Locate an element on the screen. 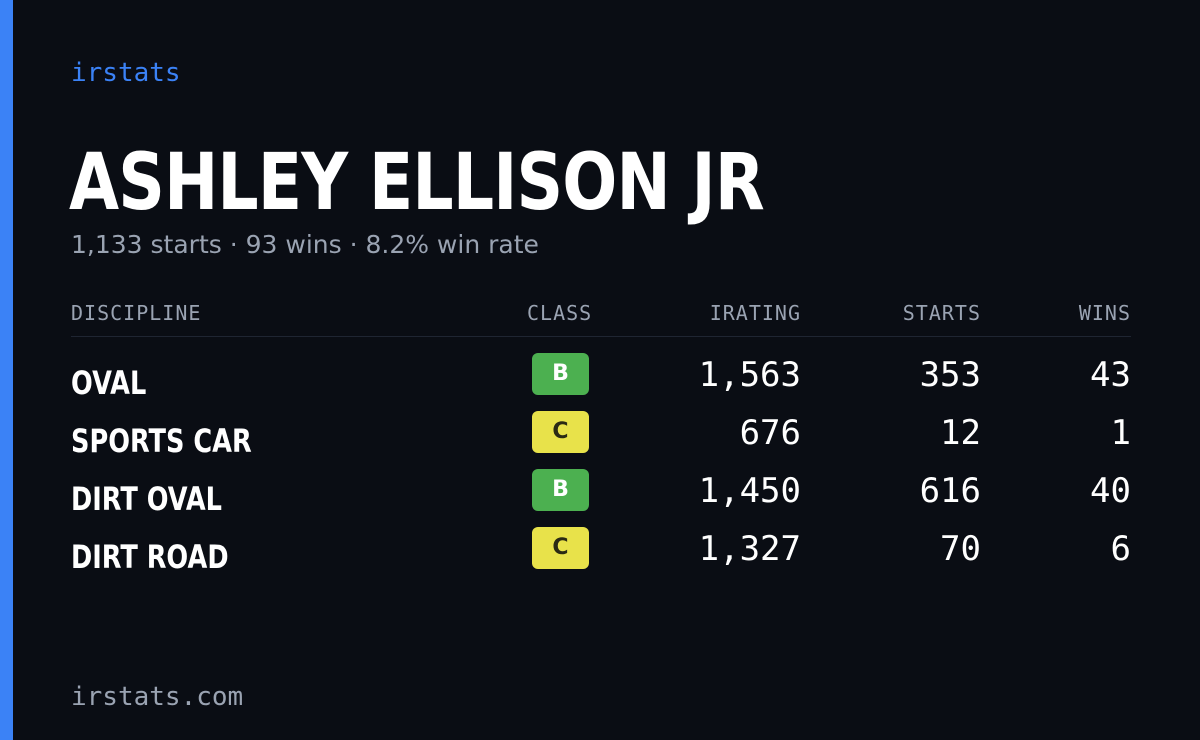 The height and width of the screenshot is (740, 1200). discipline-name: DIRT ROAD is located at coordinates (150, 557).